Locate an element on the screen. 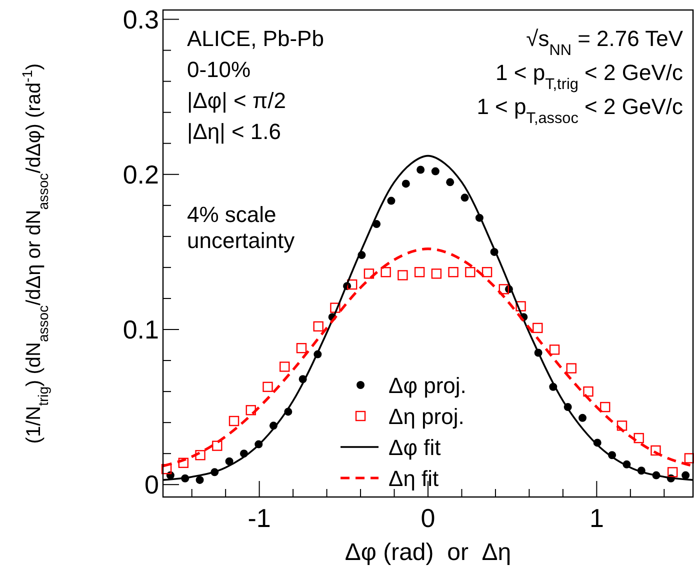 Image resolution: width=694 pixels, height=566 pixels. y-tick-label: 0.2 is located at coordinates (140, 174).